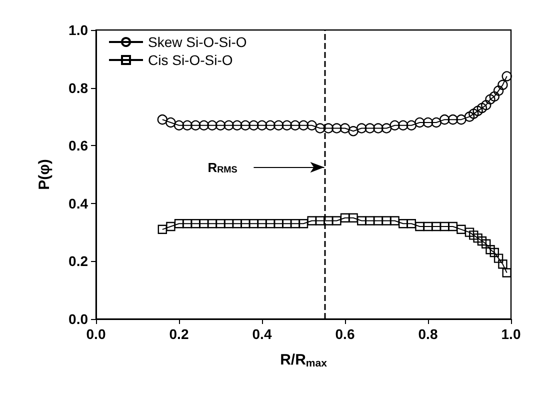 The image size is (537, 402). Describe the element at coordinates (223, 167) in the screenshot. I see `annotation: RRMS` at that location.